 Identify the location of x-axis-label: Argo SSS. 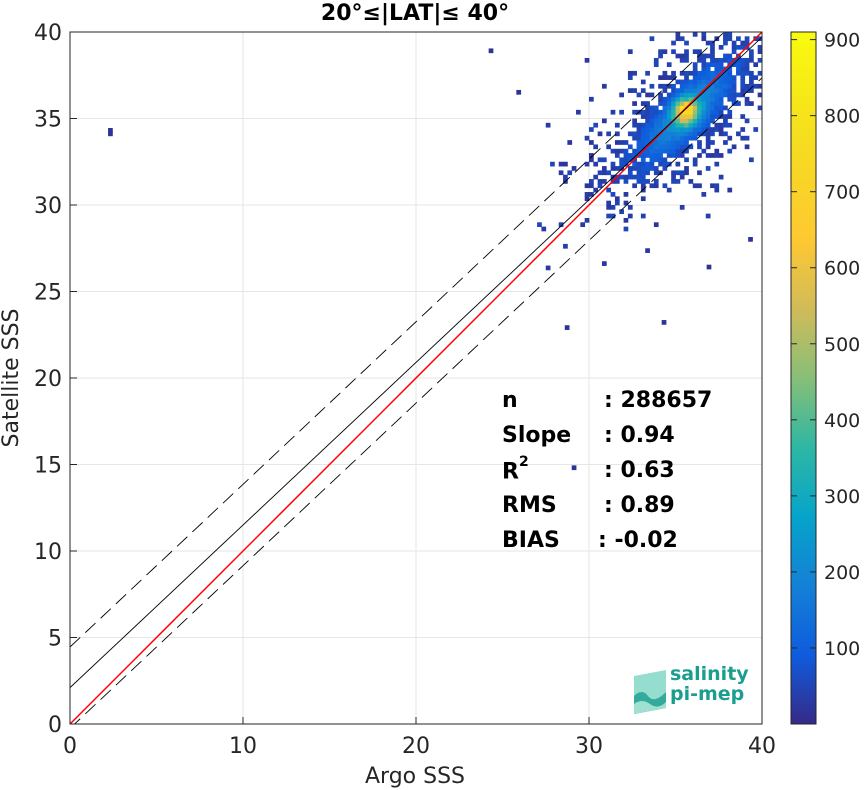
(415, 776).